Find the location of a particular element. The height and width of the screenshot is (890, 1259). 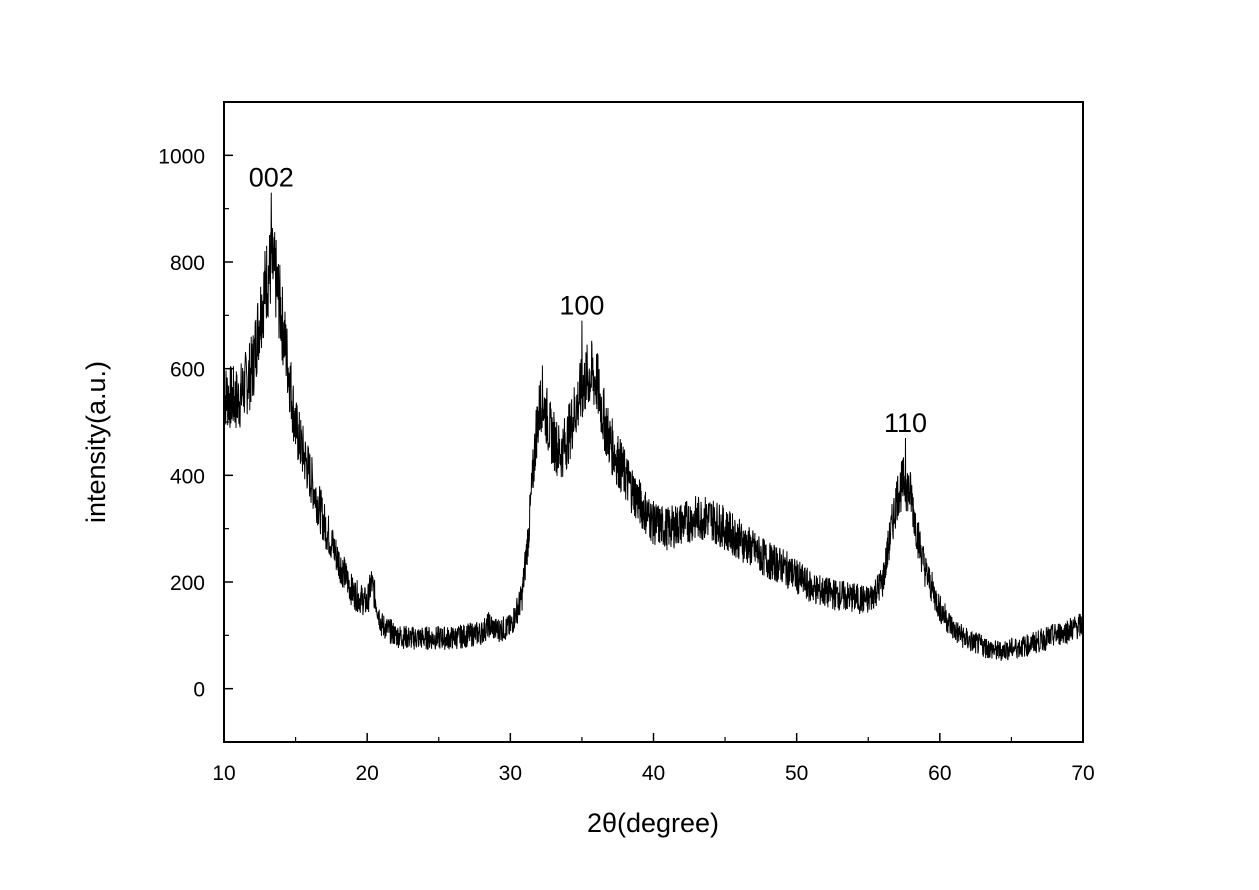

y-axis-title: intensity(a.u.) is located at coordinates (96, 442).